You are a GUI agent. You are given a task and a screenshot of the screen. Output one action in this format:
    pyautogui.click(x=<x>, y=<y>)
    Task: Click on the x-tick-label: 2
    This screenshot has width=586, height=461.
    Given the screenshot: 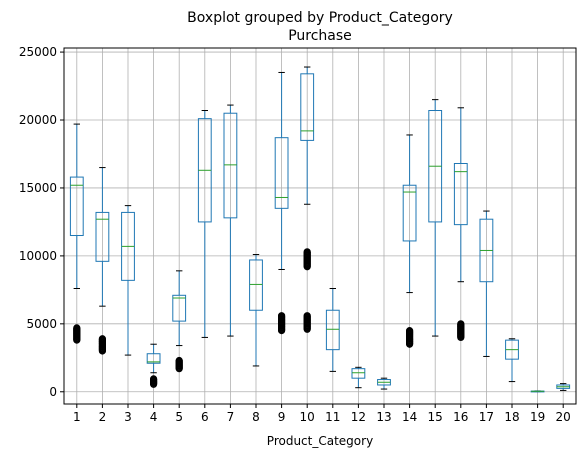 What is the action you would take?
    pyautogui.click(x=103, y=417)
    